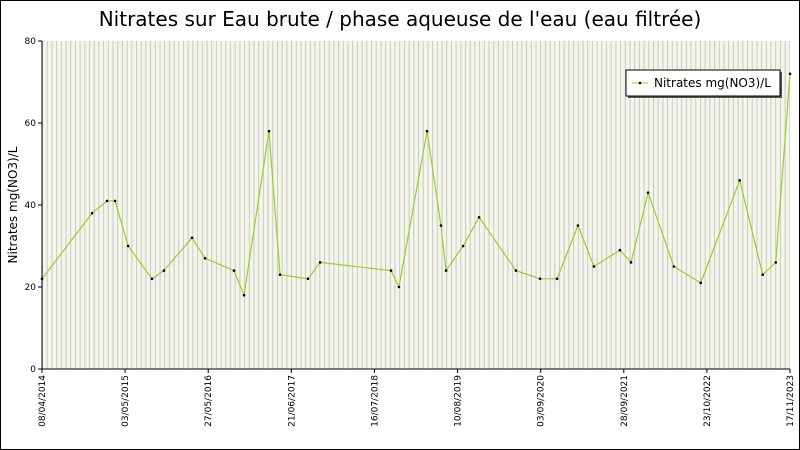  I want to click on y-axis-label: Nitrates mg(NO3)/L, so click(13, 204).